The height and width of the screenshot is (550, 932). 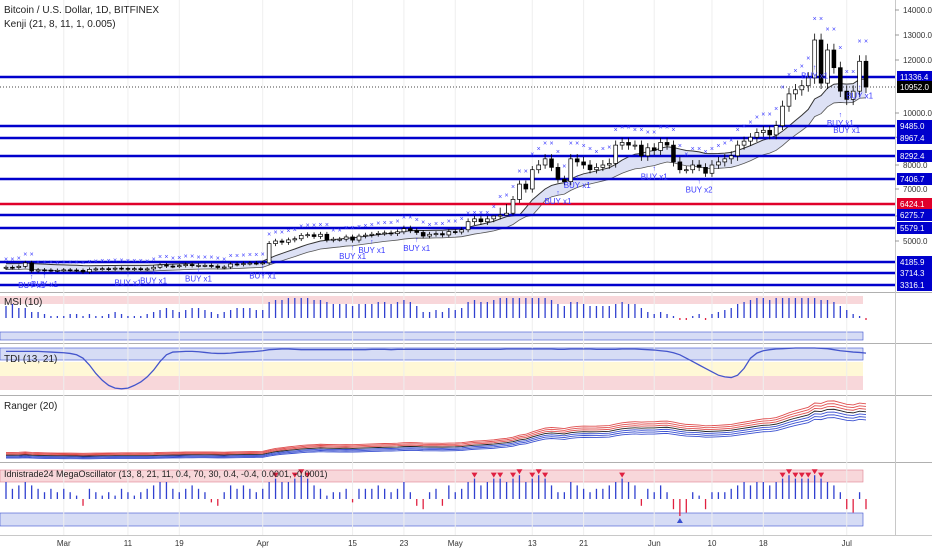 What do you see at coordinates (912, 262) in the screenshot?
I see `level-label-text: 4185.9` at bounding box center [912, 262].